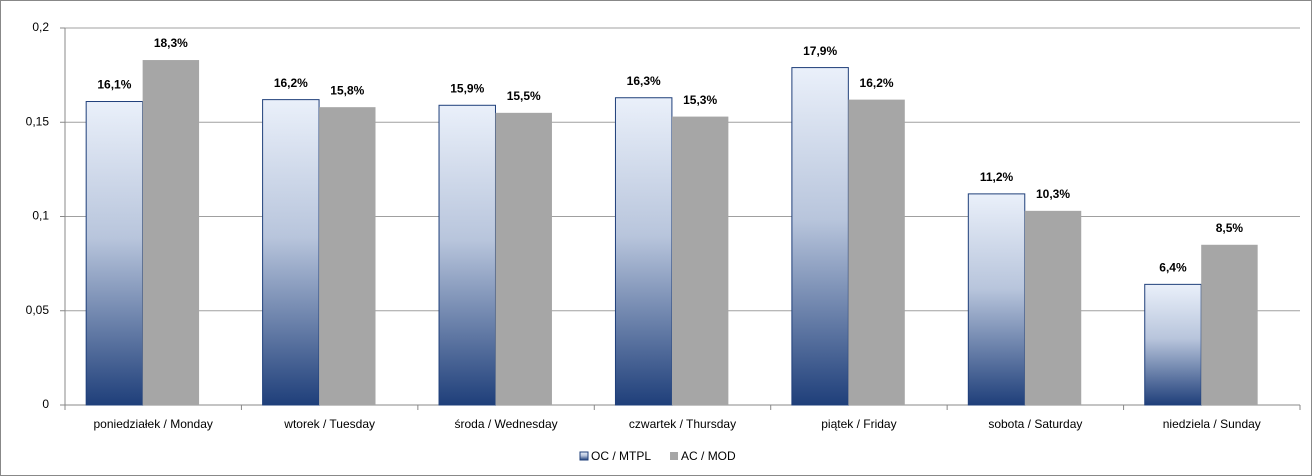 This screenshot has width=1312, height=476. What do you see at coordinates (45, 404) in the screenshot?
I see `y-tick-label: 0` at bounding box center [45, 404].